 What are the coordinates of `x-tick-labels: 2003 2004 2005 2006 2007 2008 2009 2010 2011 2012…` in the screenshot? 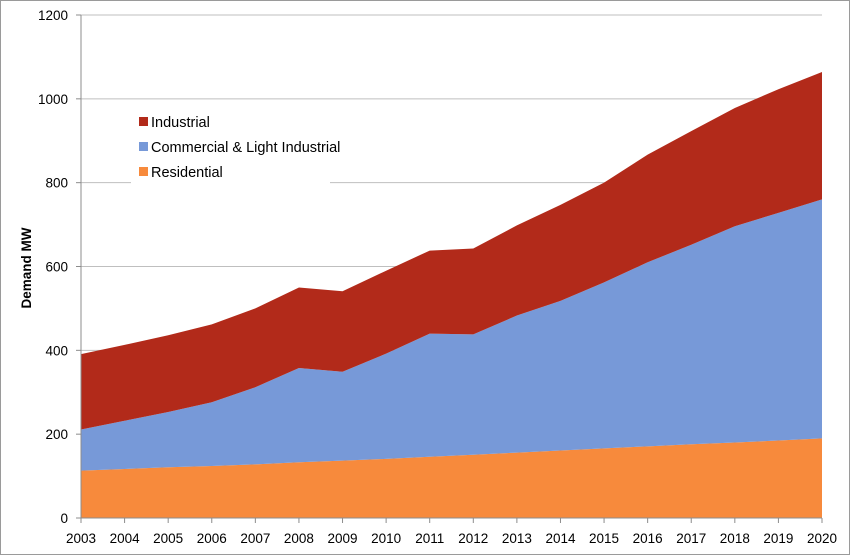 It's located at (451, 538).